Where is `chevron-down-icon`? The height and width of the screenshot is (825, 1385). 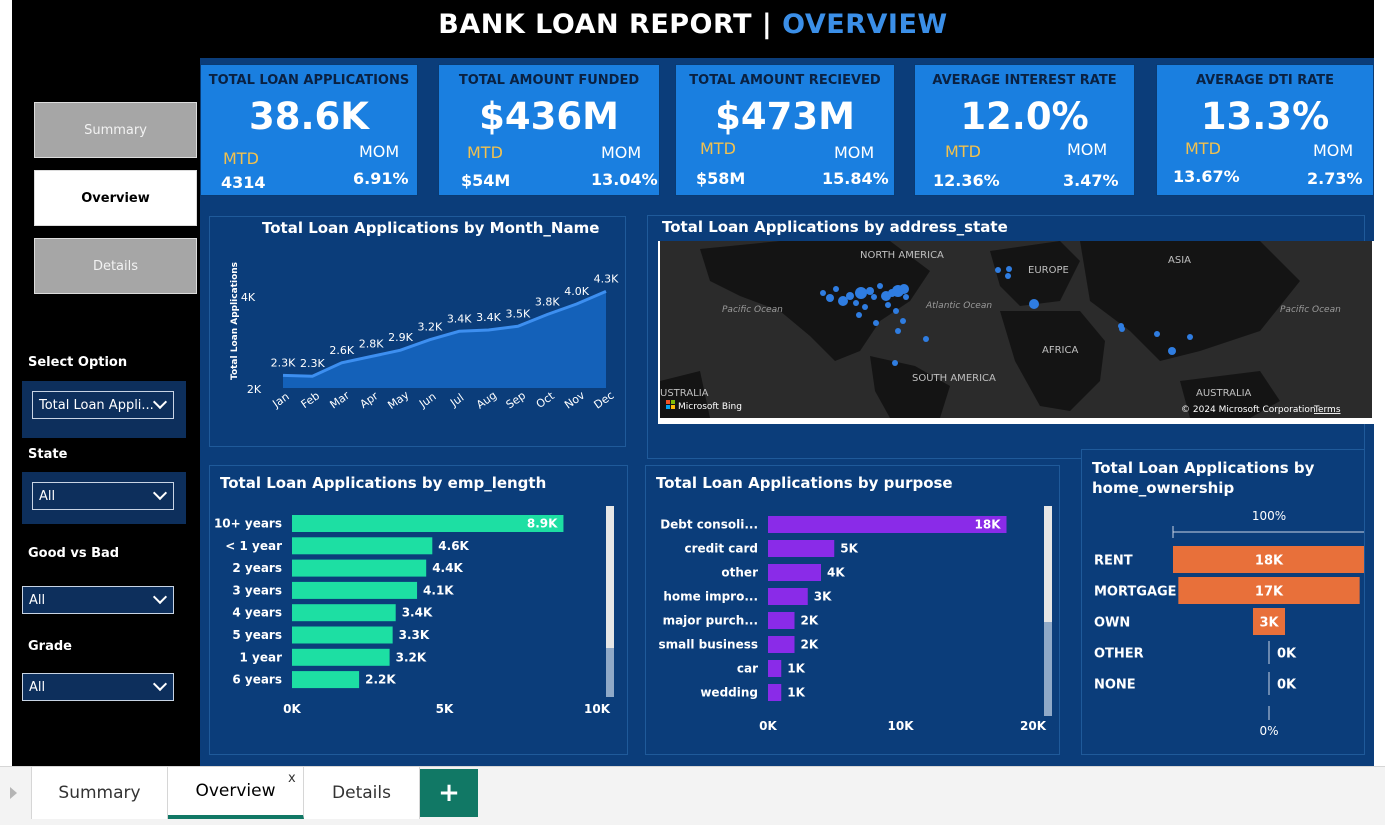 chevron-down-icon is located at coordinates (160, 493).